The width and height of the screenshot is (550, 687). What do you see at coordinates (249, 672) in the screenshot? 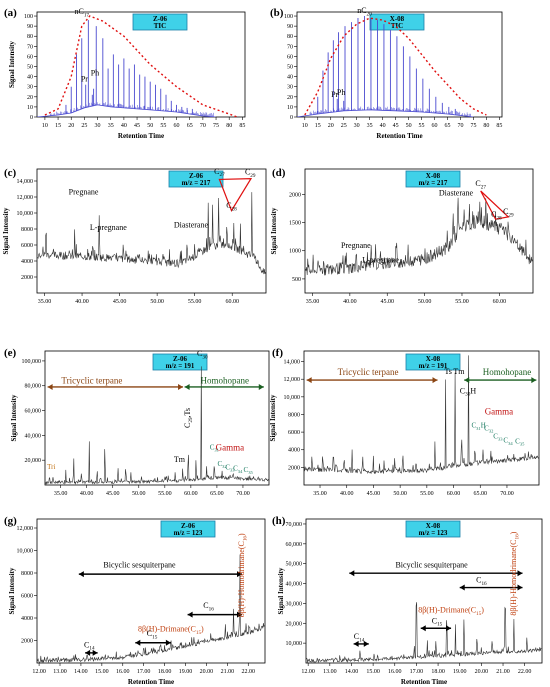
I see `x-tick-label: 22.00` at bounding box center [249, 672].